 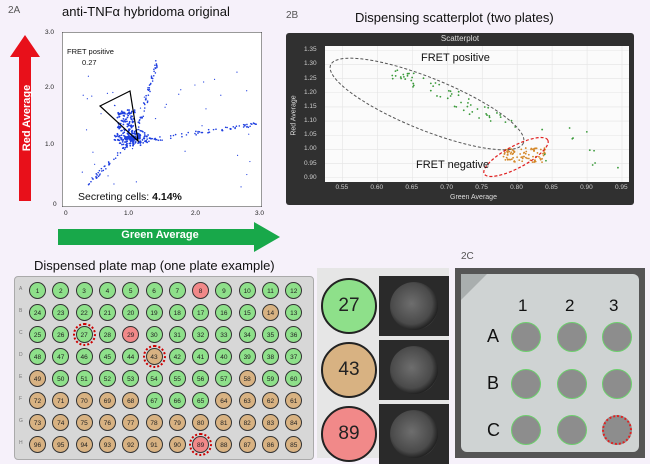 I want to click on scatter-grid, so click(x=477, y=114).